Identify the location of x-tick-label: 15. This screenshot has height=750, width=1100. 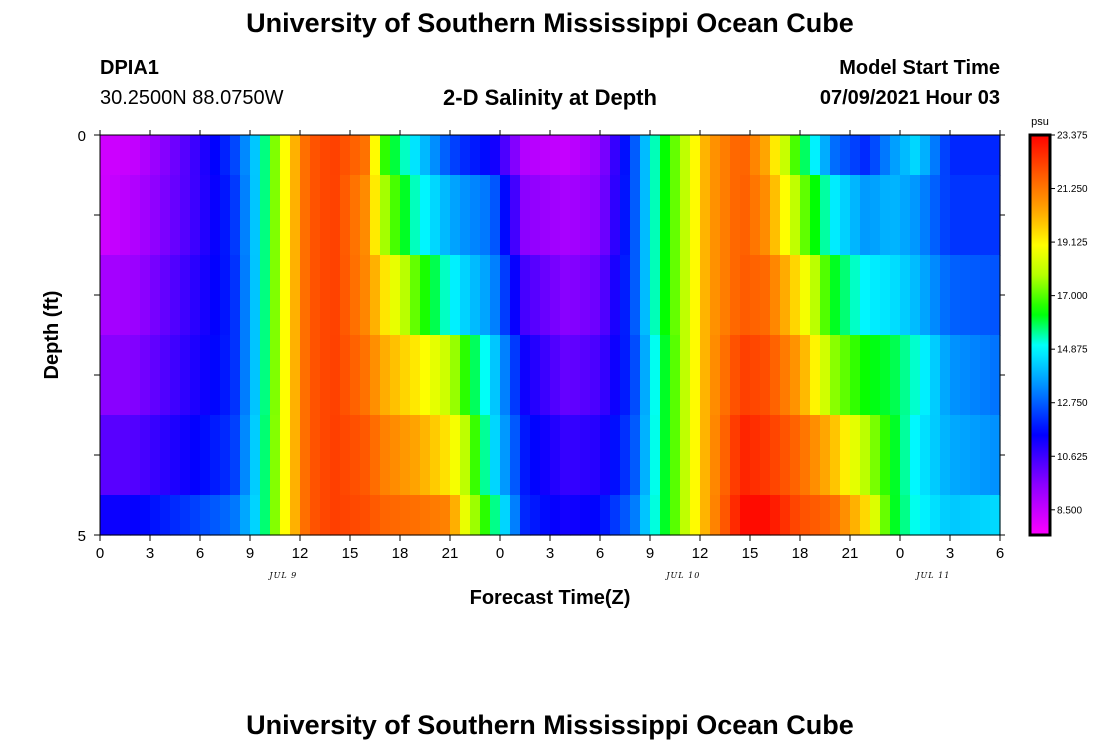
(750, 553).